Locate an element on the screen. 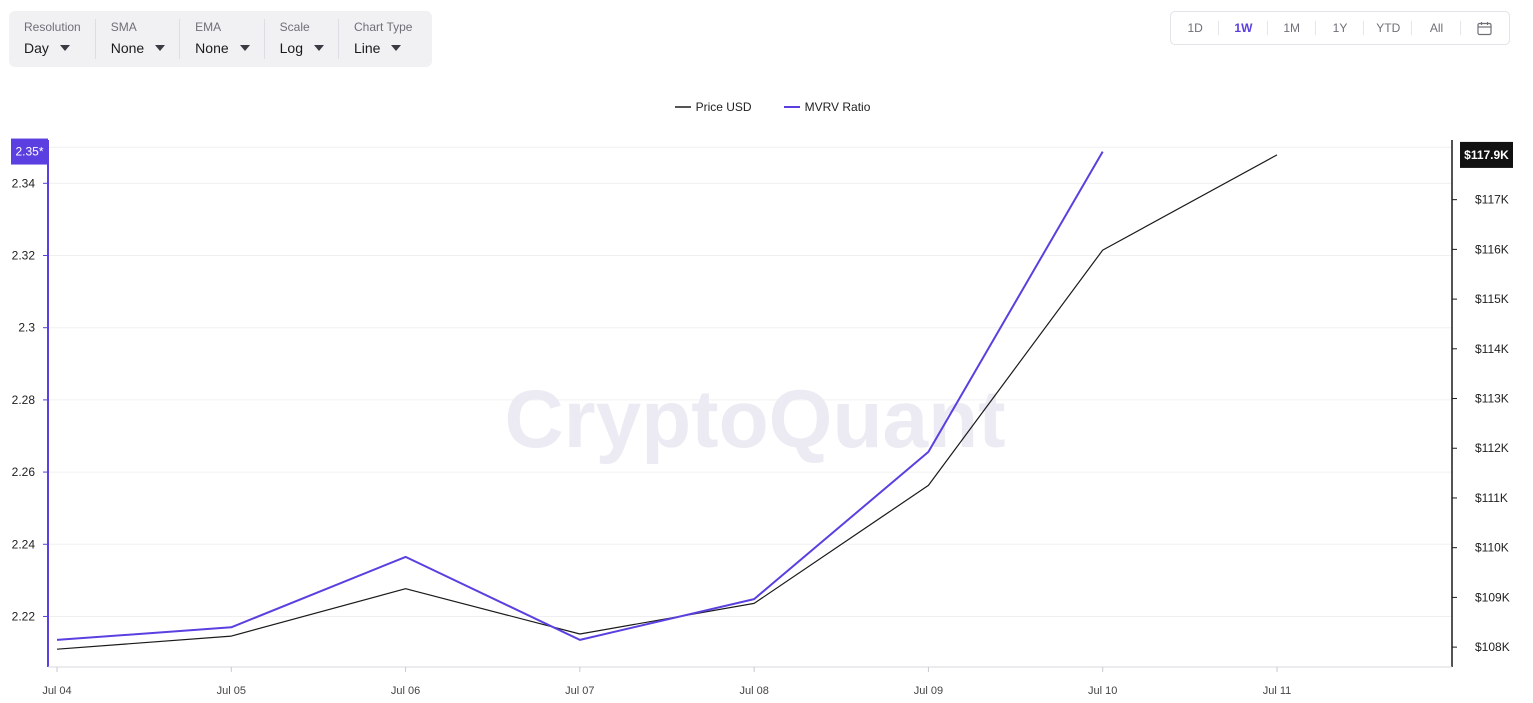 Image resolution: width=1533 pixels, height=703 pixels. scale-select: Scale Log is located at coordinates (302, 39).